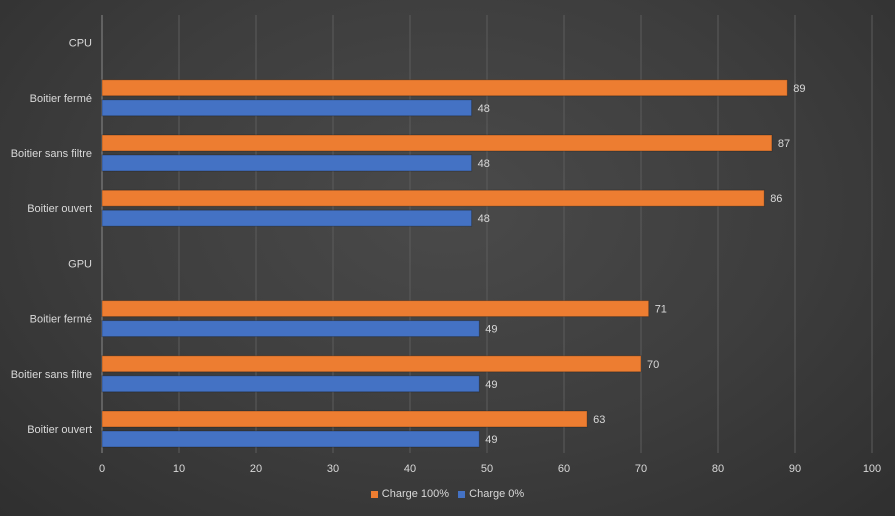 Image resolution: width=895 pixels, height=516 pixels. What do you see at coordinates (799, 89) in the screenshot?
I see `data-label: 89` at bounding box center [799, 89].